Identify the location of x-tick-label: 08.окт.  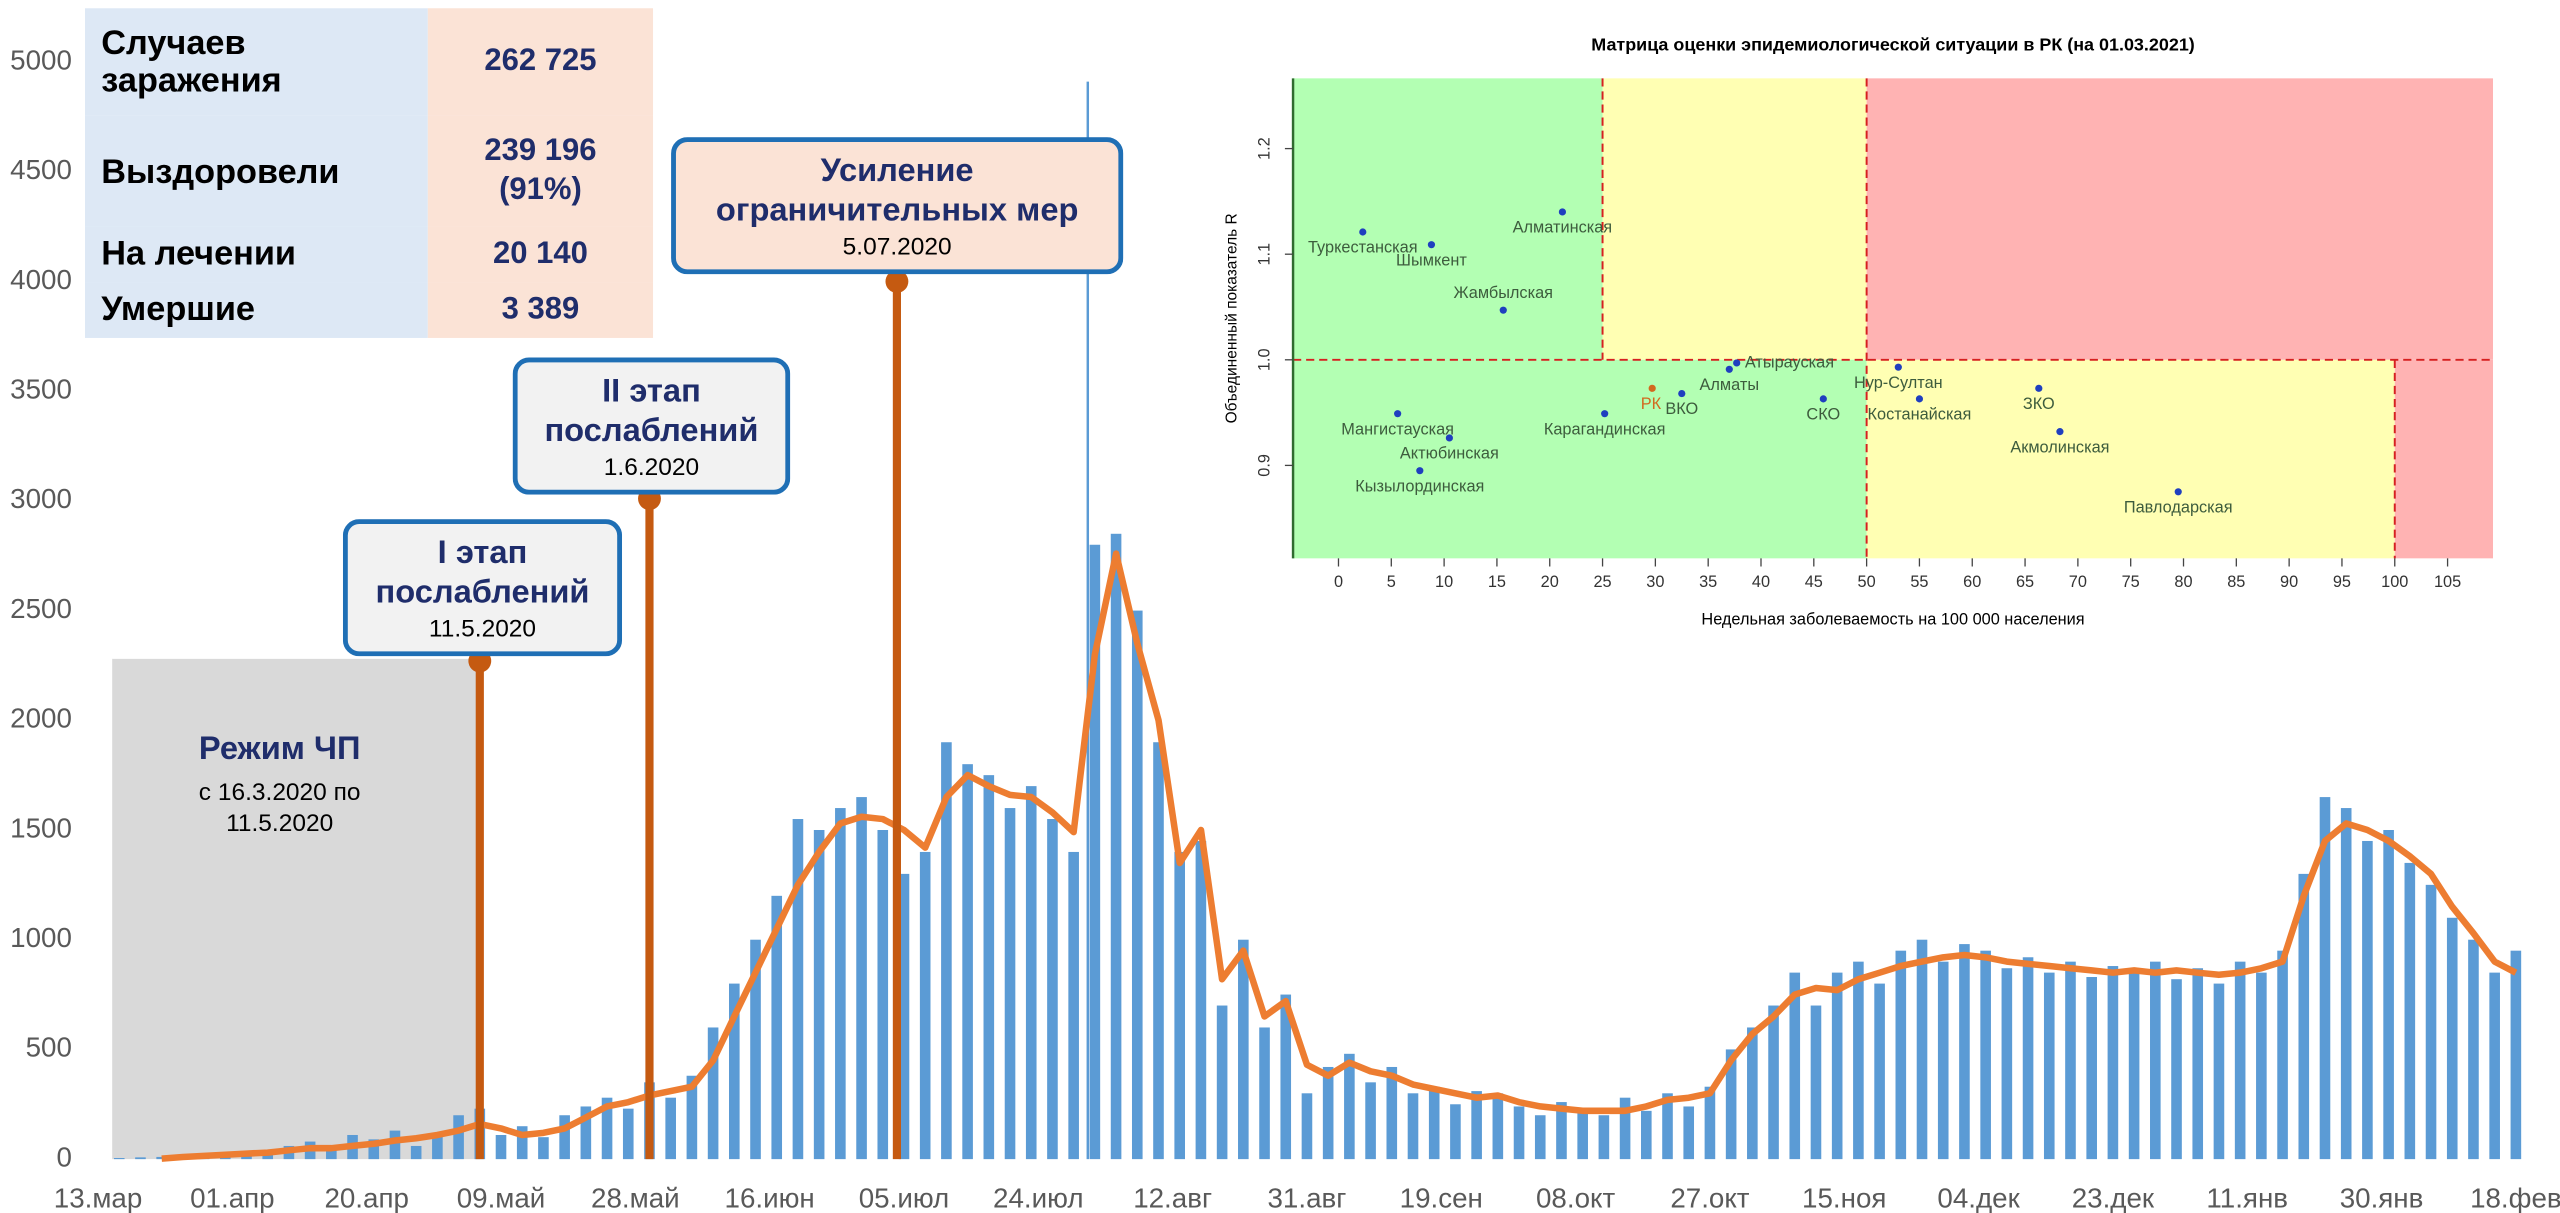
(1575, 1197).